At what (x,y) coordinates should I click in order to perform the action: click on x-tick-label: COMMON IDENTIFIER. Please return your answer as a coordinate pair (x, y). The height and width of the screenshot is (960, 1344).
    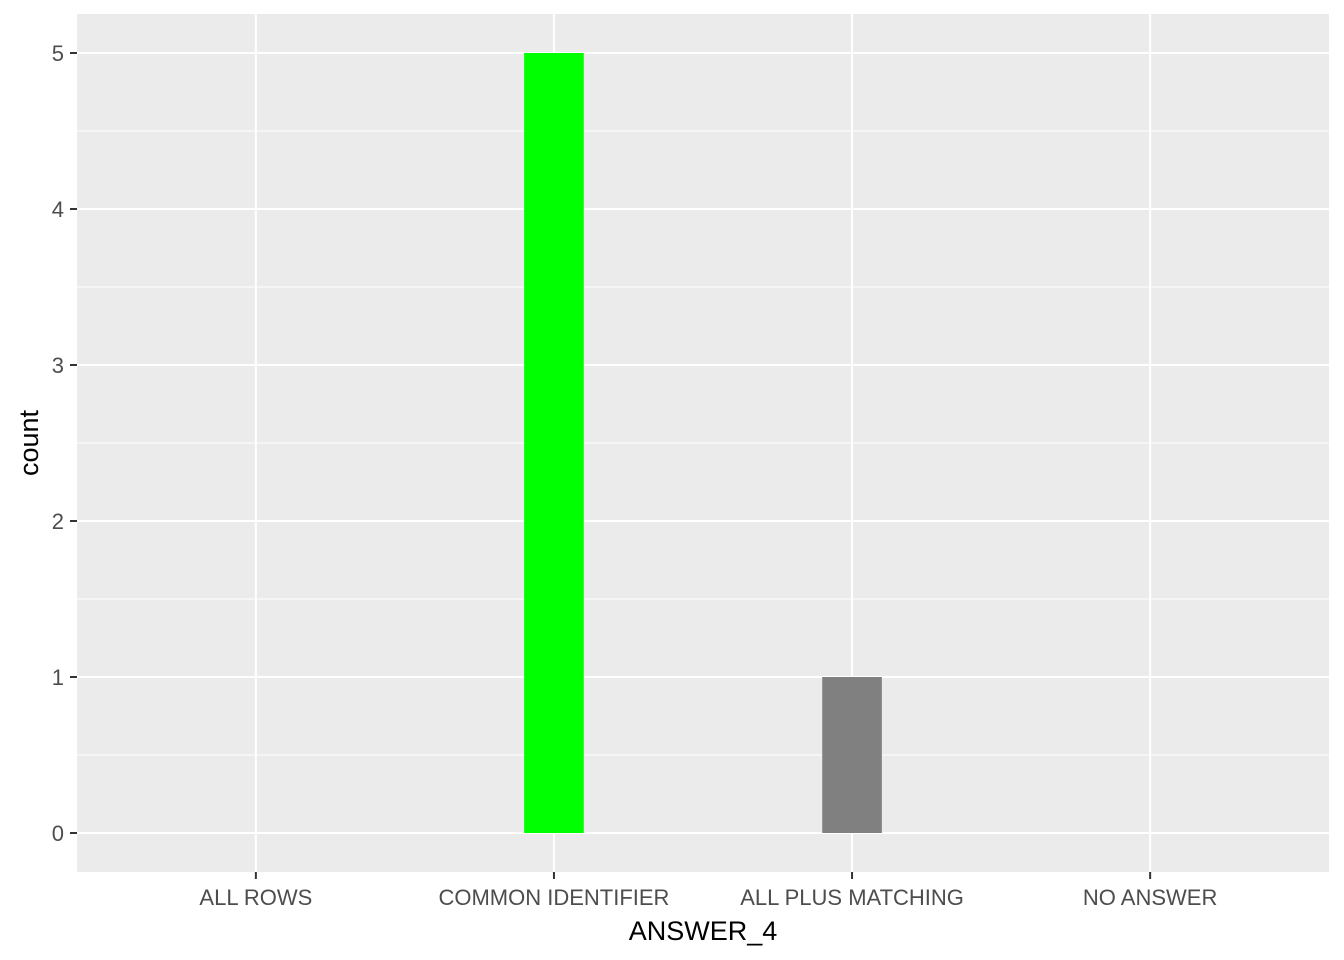
    Looking at the image, I should click on (553, 897).